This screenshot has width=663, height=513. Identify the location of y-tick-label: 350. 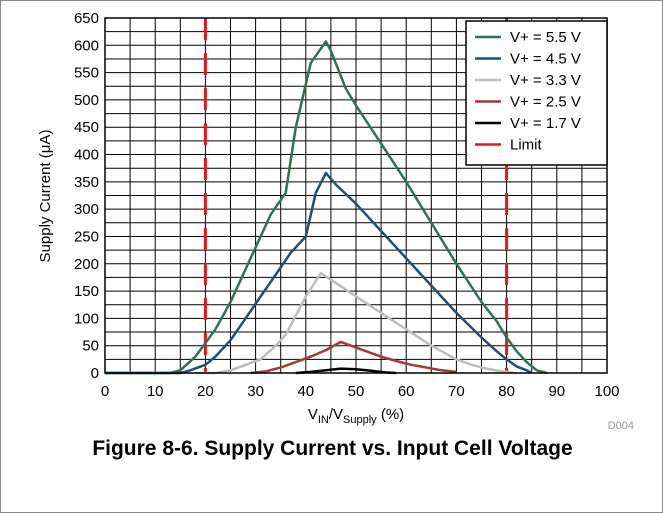
(86, 182).